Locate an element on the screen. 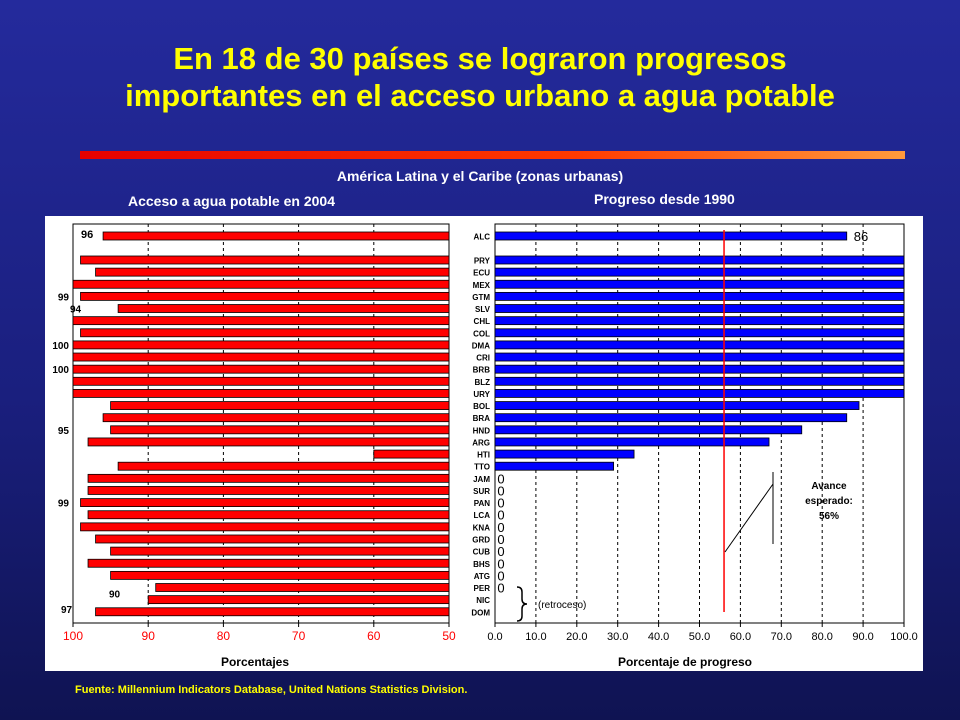 The height and width of the screenshot is (720, 960). left-bar-jam is located at coordinates (268, 478).